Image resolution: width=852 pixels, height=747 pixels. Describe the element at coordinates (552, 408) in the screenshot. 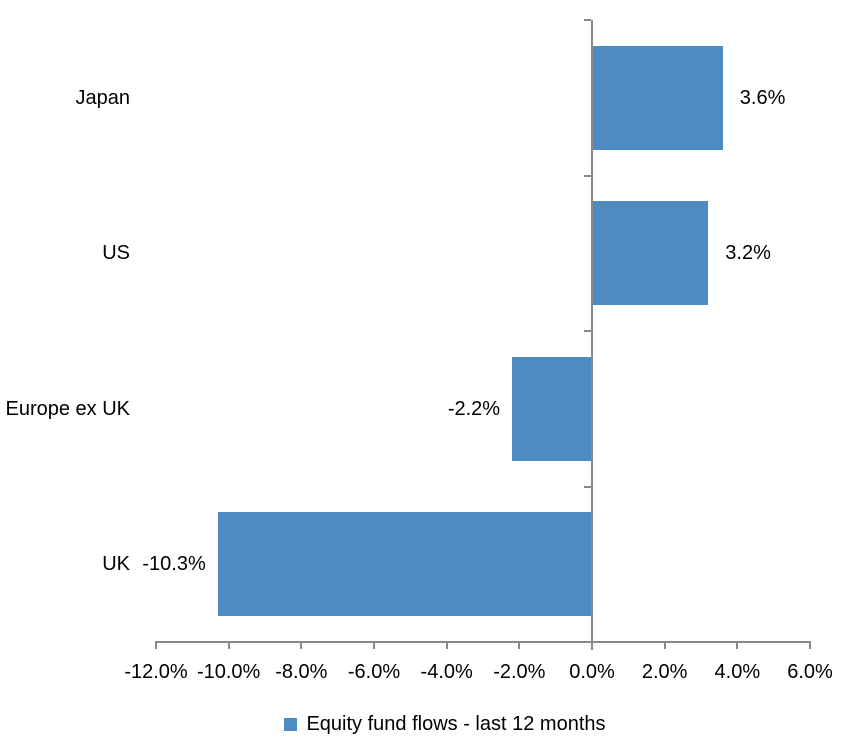

I see `bar-europe-ex-uk` at that location.